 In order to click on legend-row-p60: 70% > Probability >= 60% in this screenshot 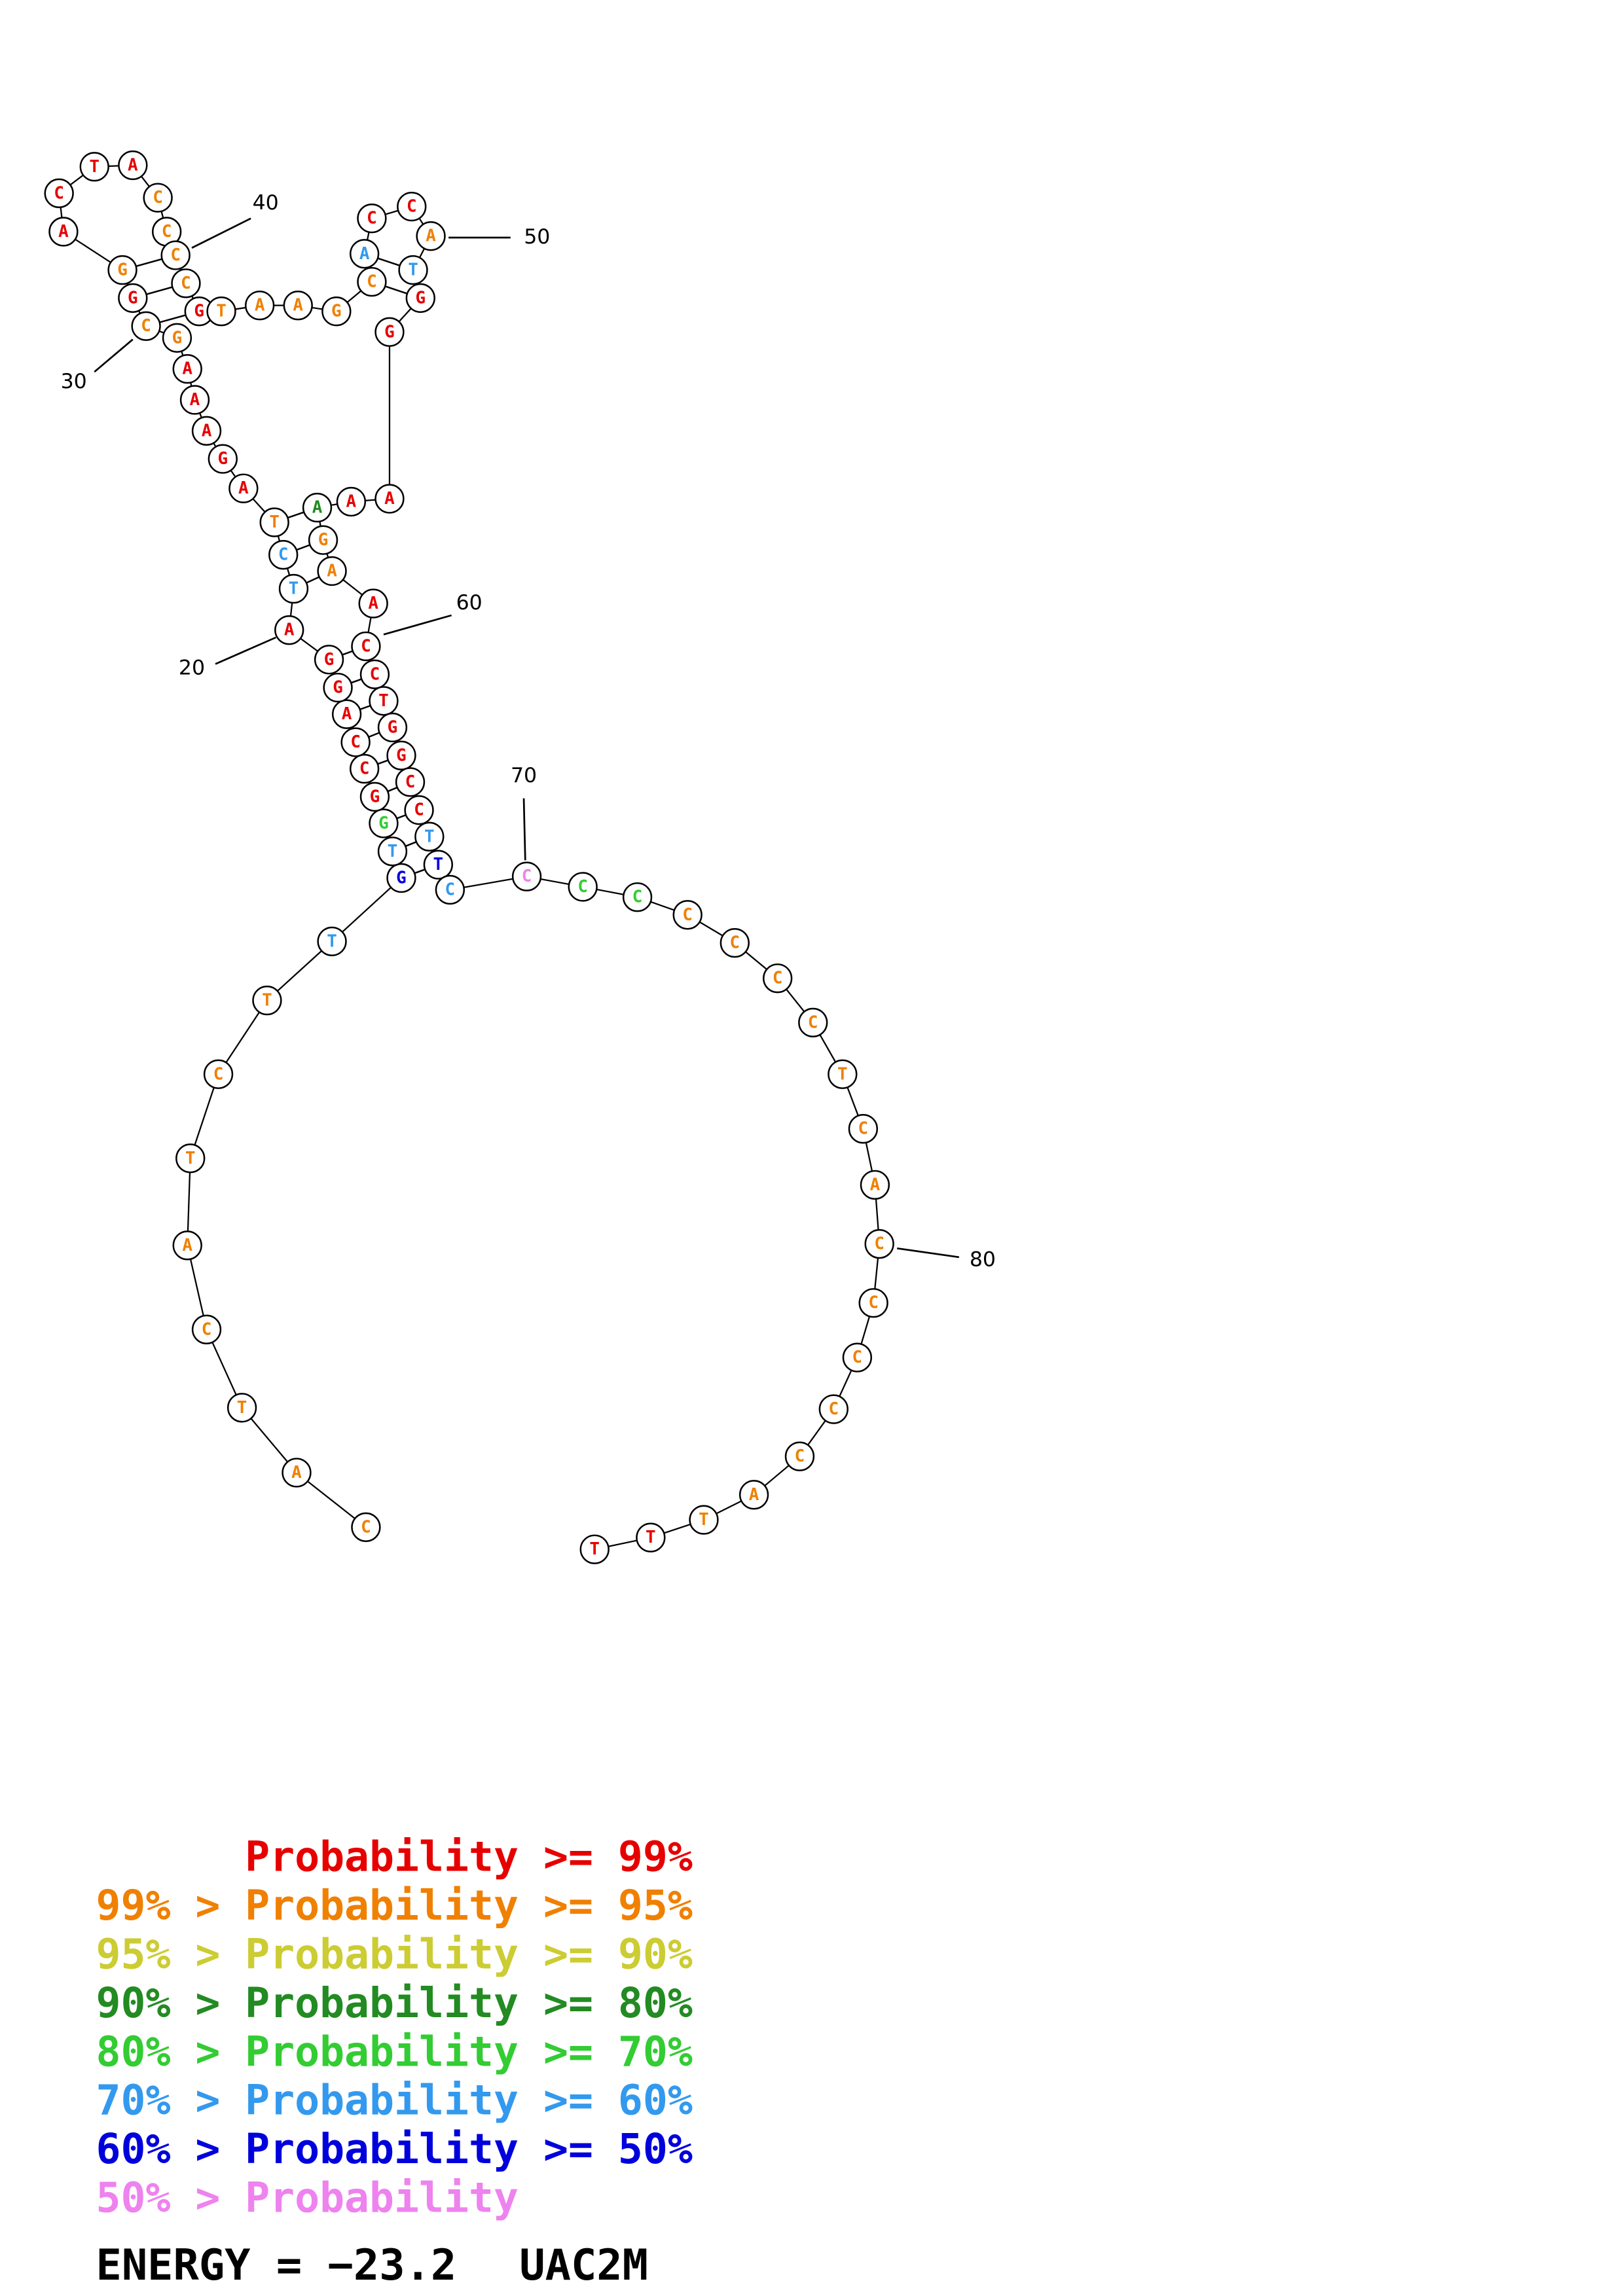, I will do `click(394, 2100)`.